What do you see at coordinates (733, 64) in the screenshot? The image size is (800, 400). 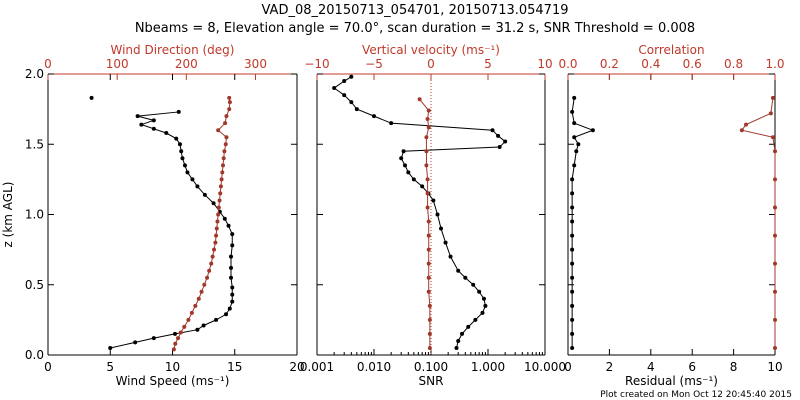 I see `top-tick-label: 0.8` at bounding box center [733, 64].